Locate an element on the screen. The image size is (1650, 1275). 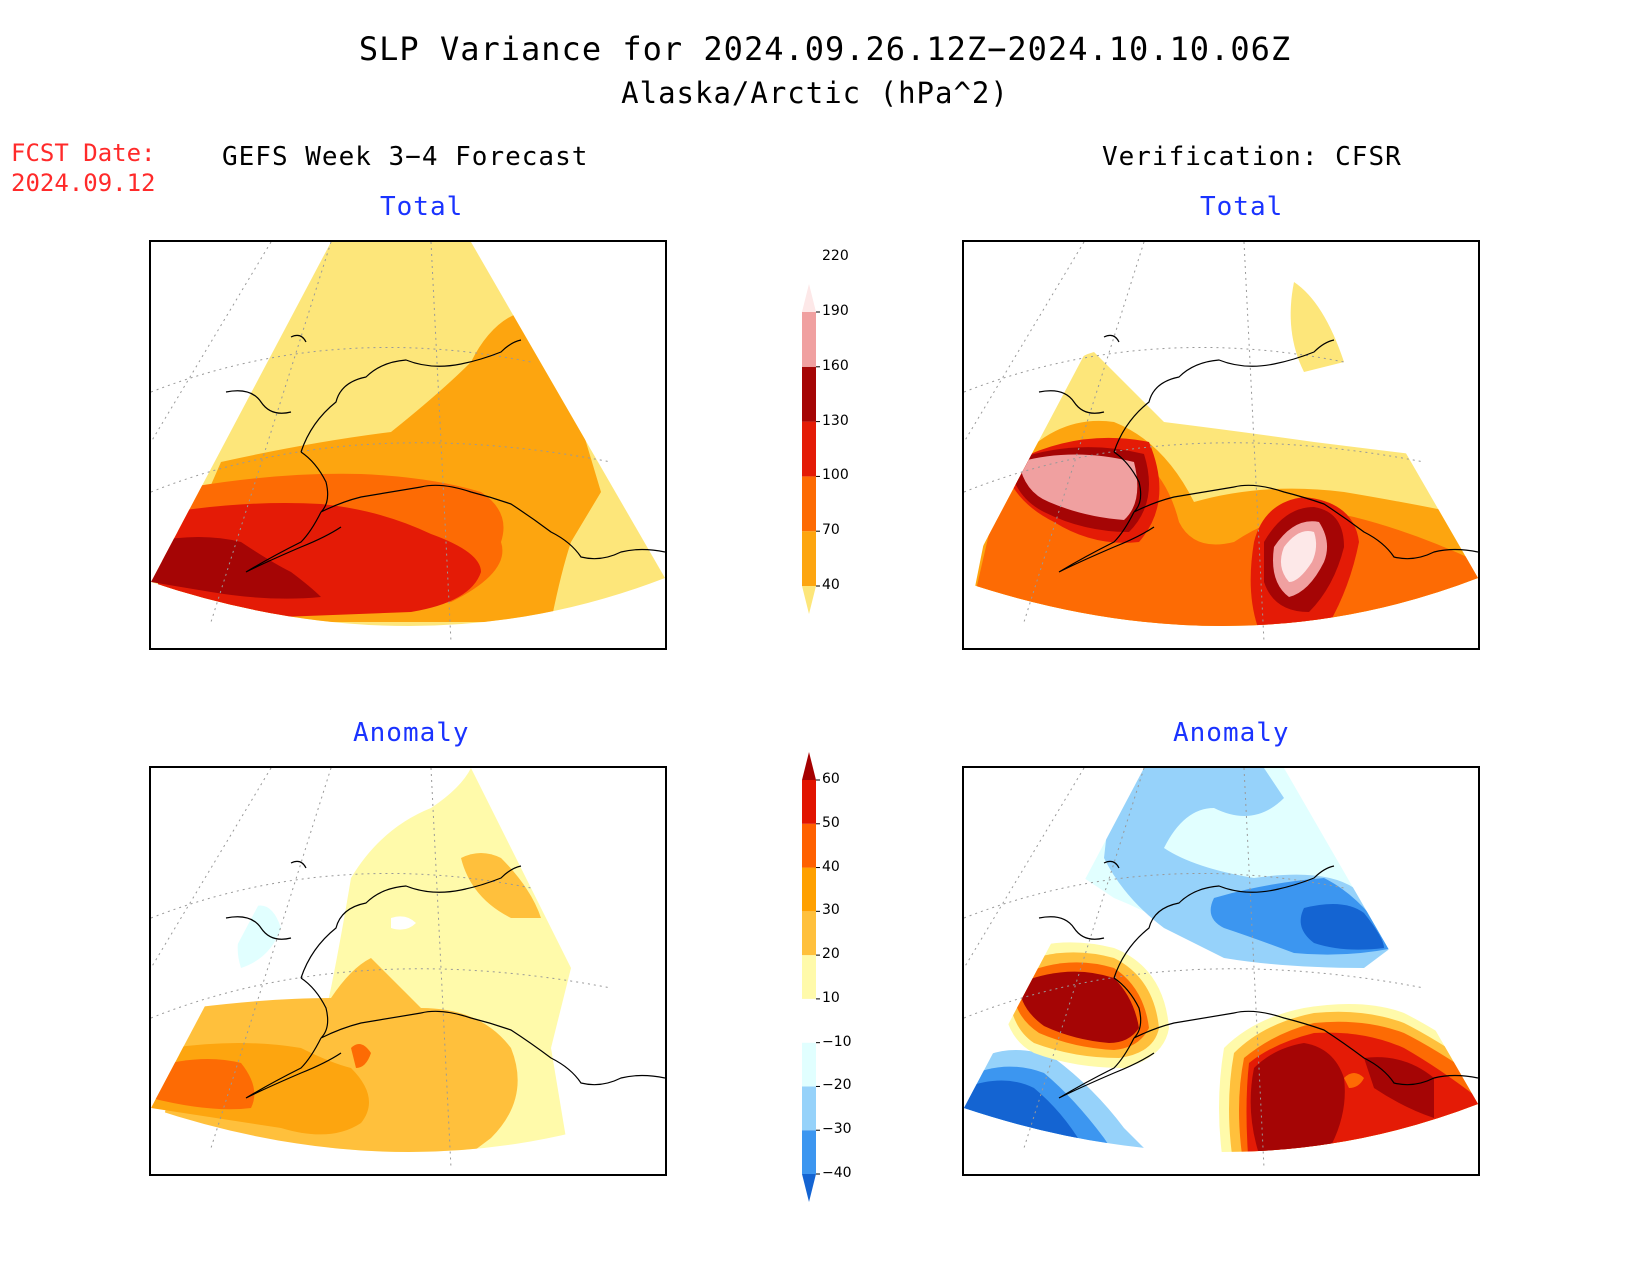
forecast-date-value: 2024.09.12 is located at coordinates (83, 183).